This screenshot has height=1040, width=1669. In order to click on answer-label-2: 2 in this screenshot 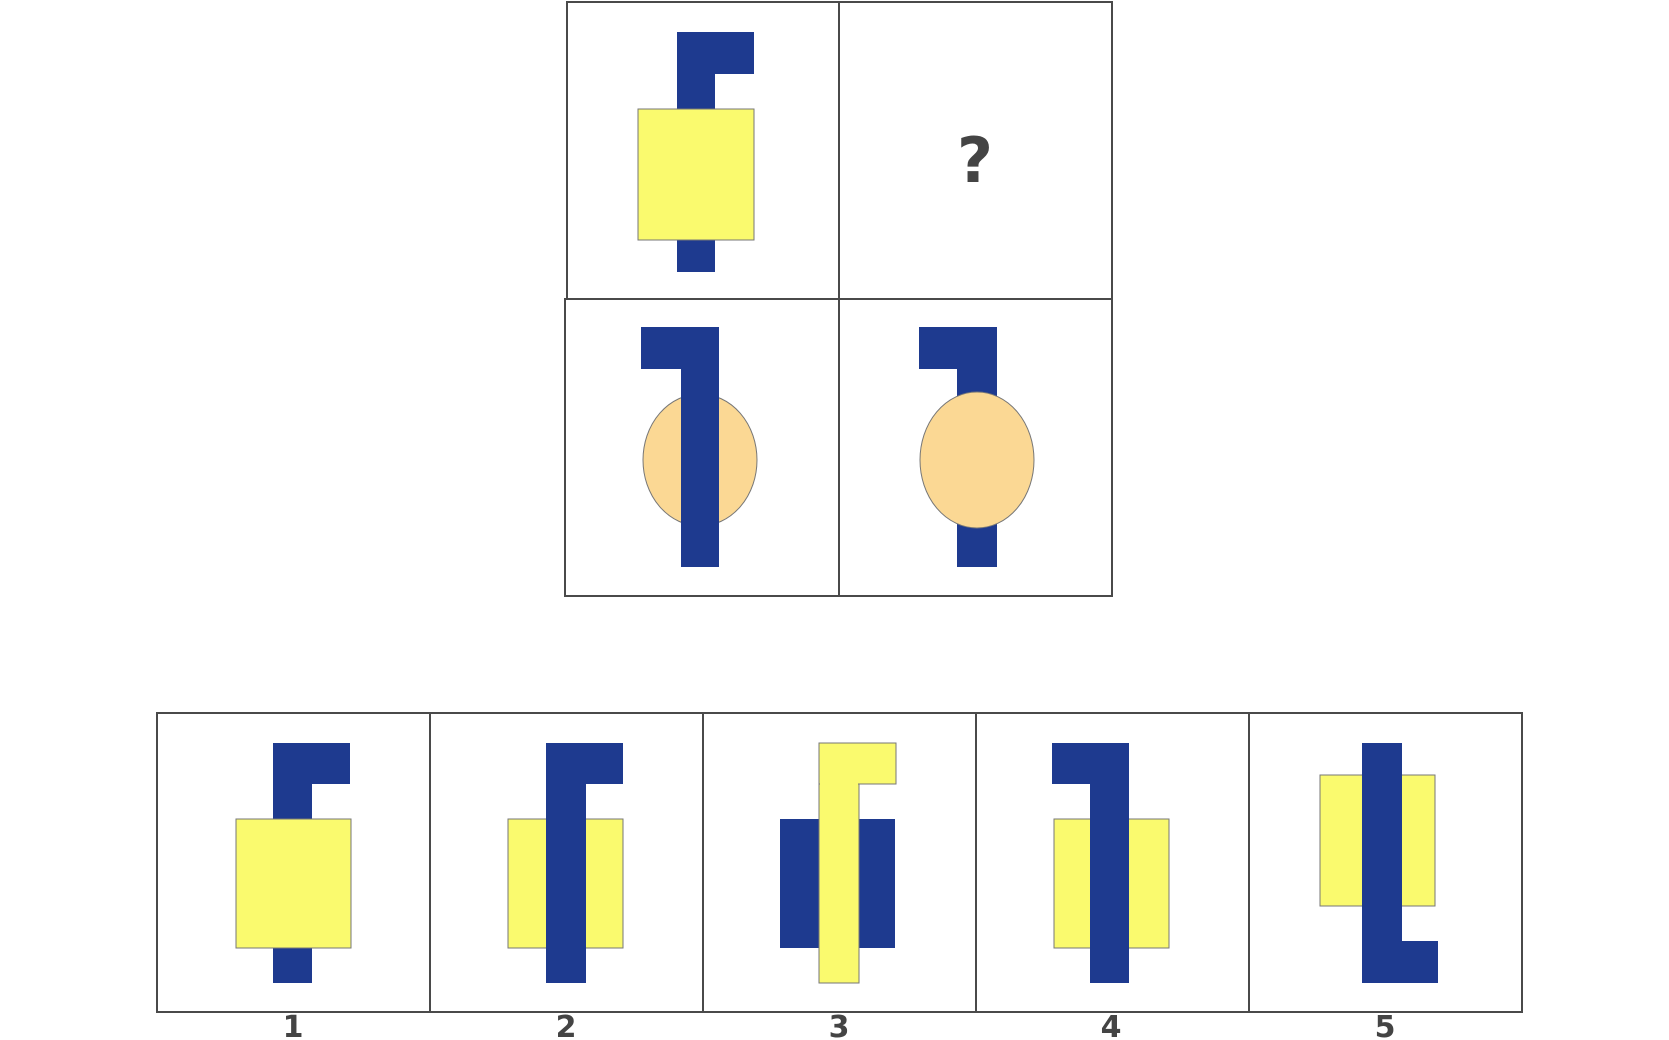, I will do `click(566, 1025)`.